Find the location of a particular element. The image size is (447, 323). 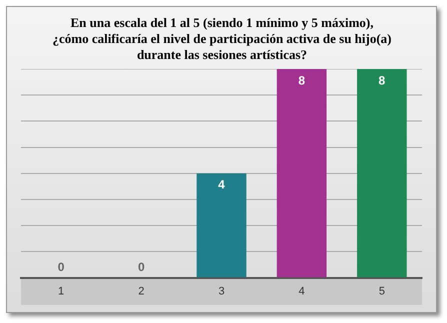

x-tick-label: 2 is located at coordinates (141, 291).